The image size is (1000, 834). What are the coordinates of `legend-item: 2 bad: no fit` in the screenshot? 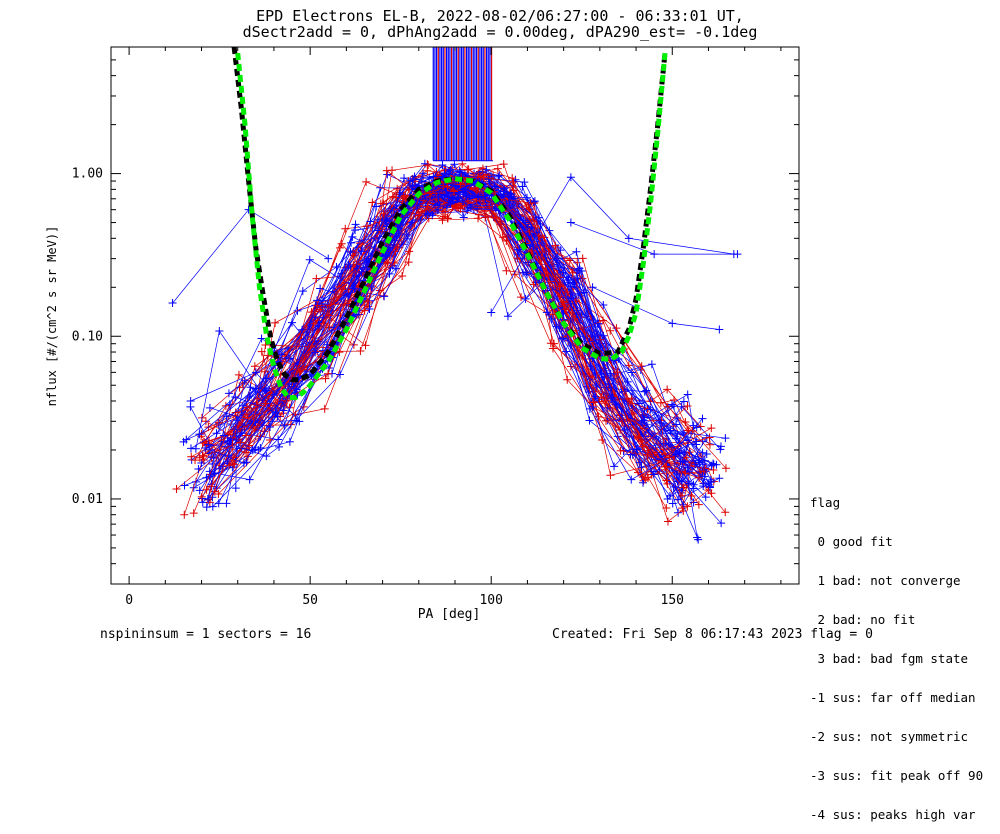 It's located at (863, 619).